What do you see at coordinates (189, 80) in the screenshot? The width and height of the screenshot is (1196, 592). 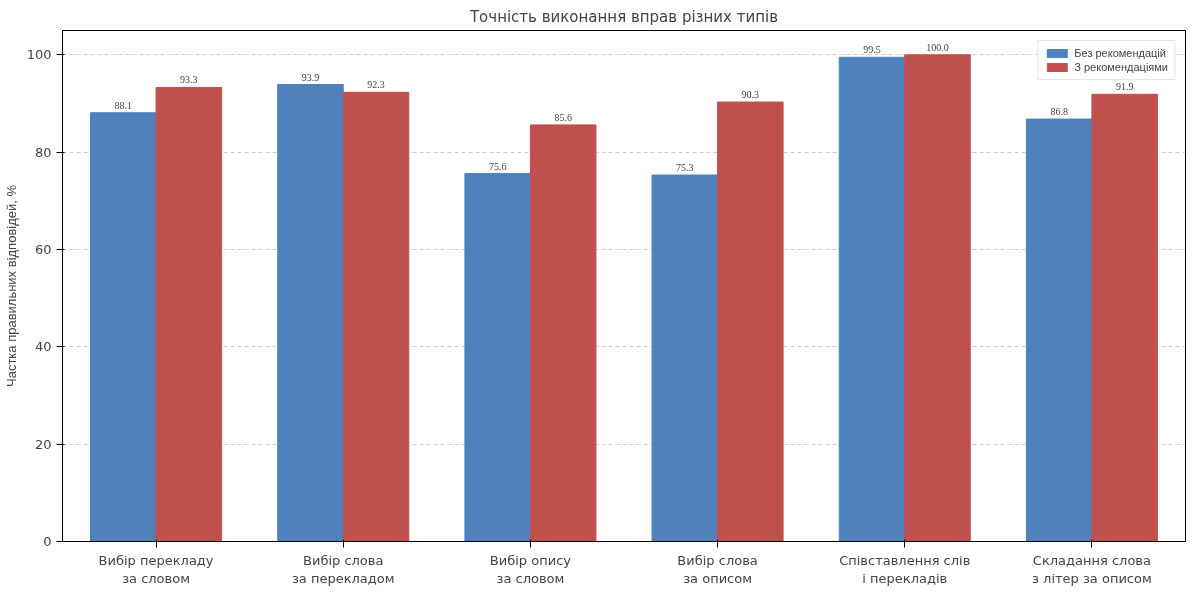 I see `data-label: 93.3` at bounding box center [189, 80].